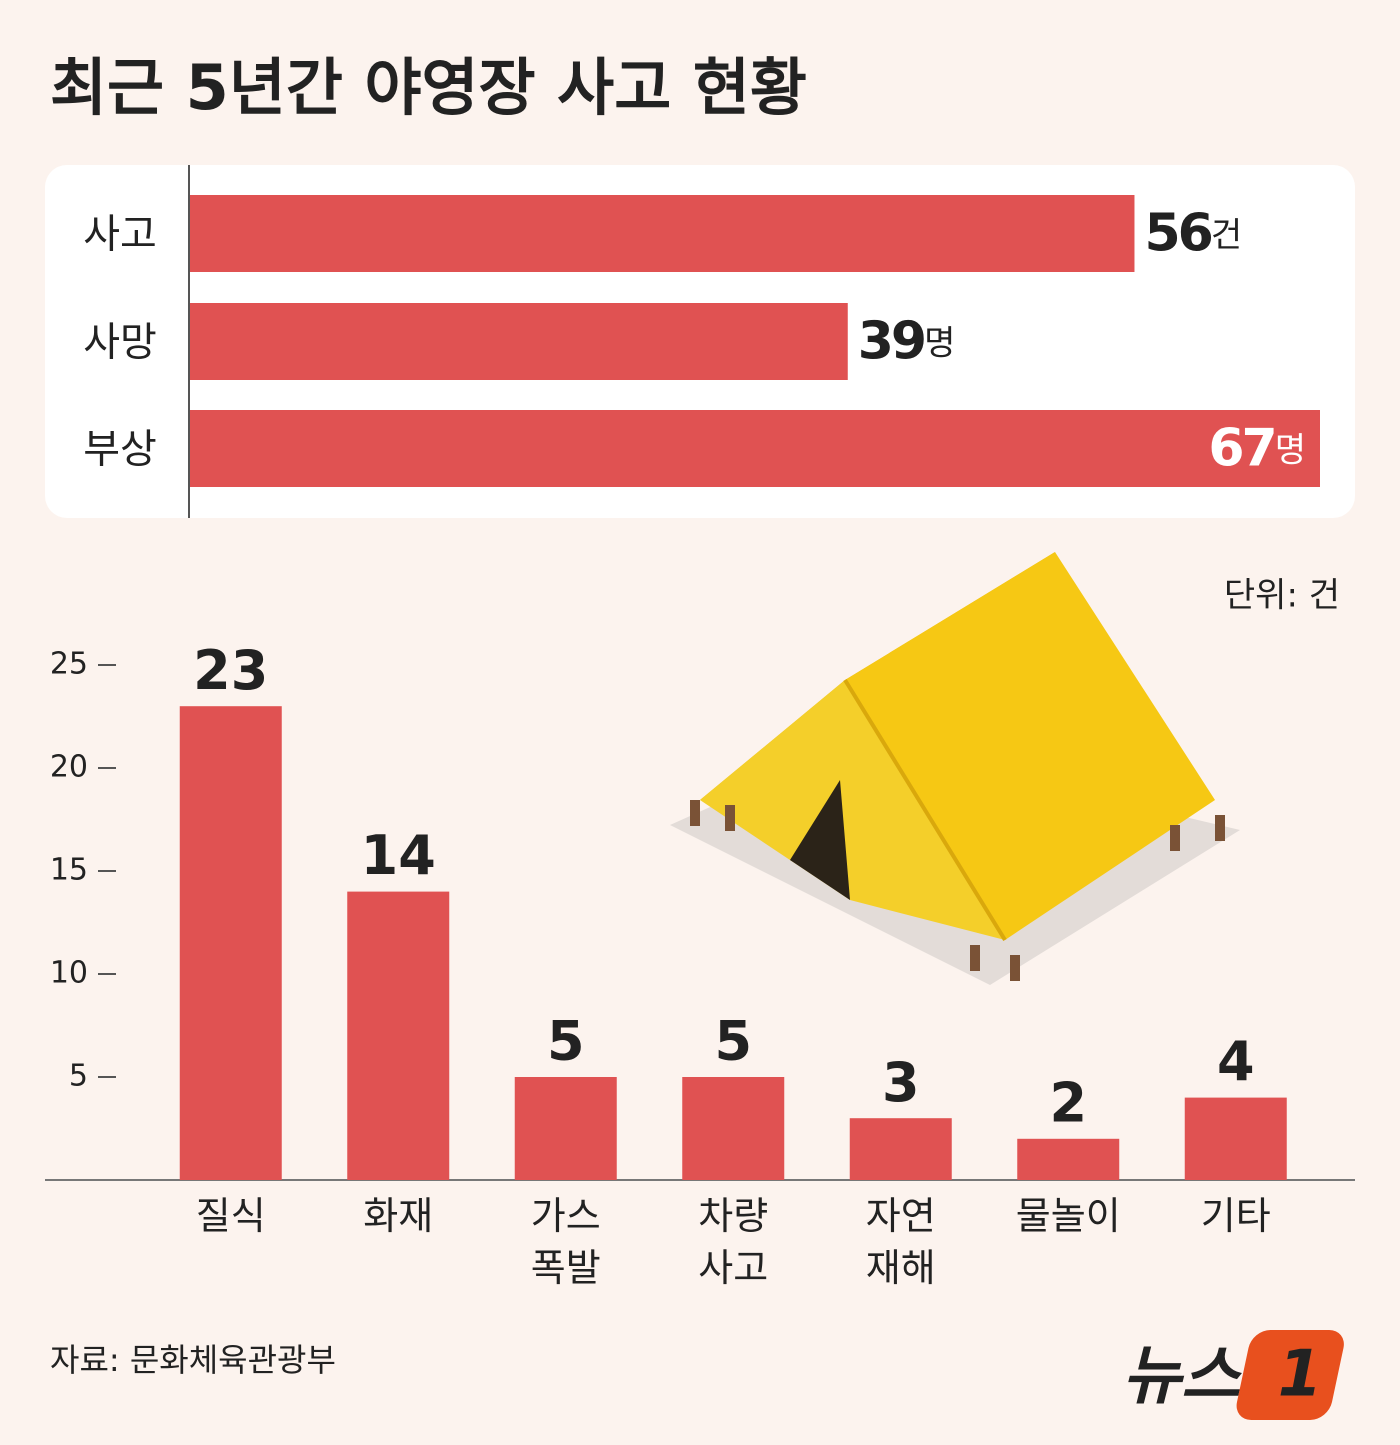 The height and width of the screenshot is (1445, 1400). Describe the element at coordinates (901, 1242) in the screenshot. I see `x-tick-label: 자연 재해` at that location.